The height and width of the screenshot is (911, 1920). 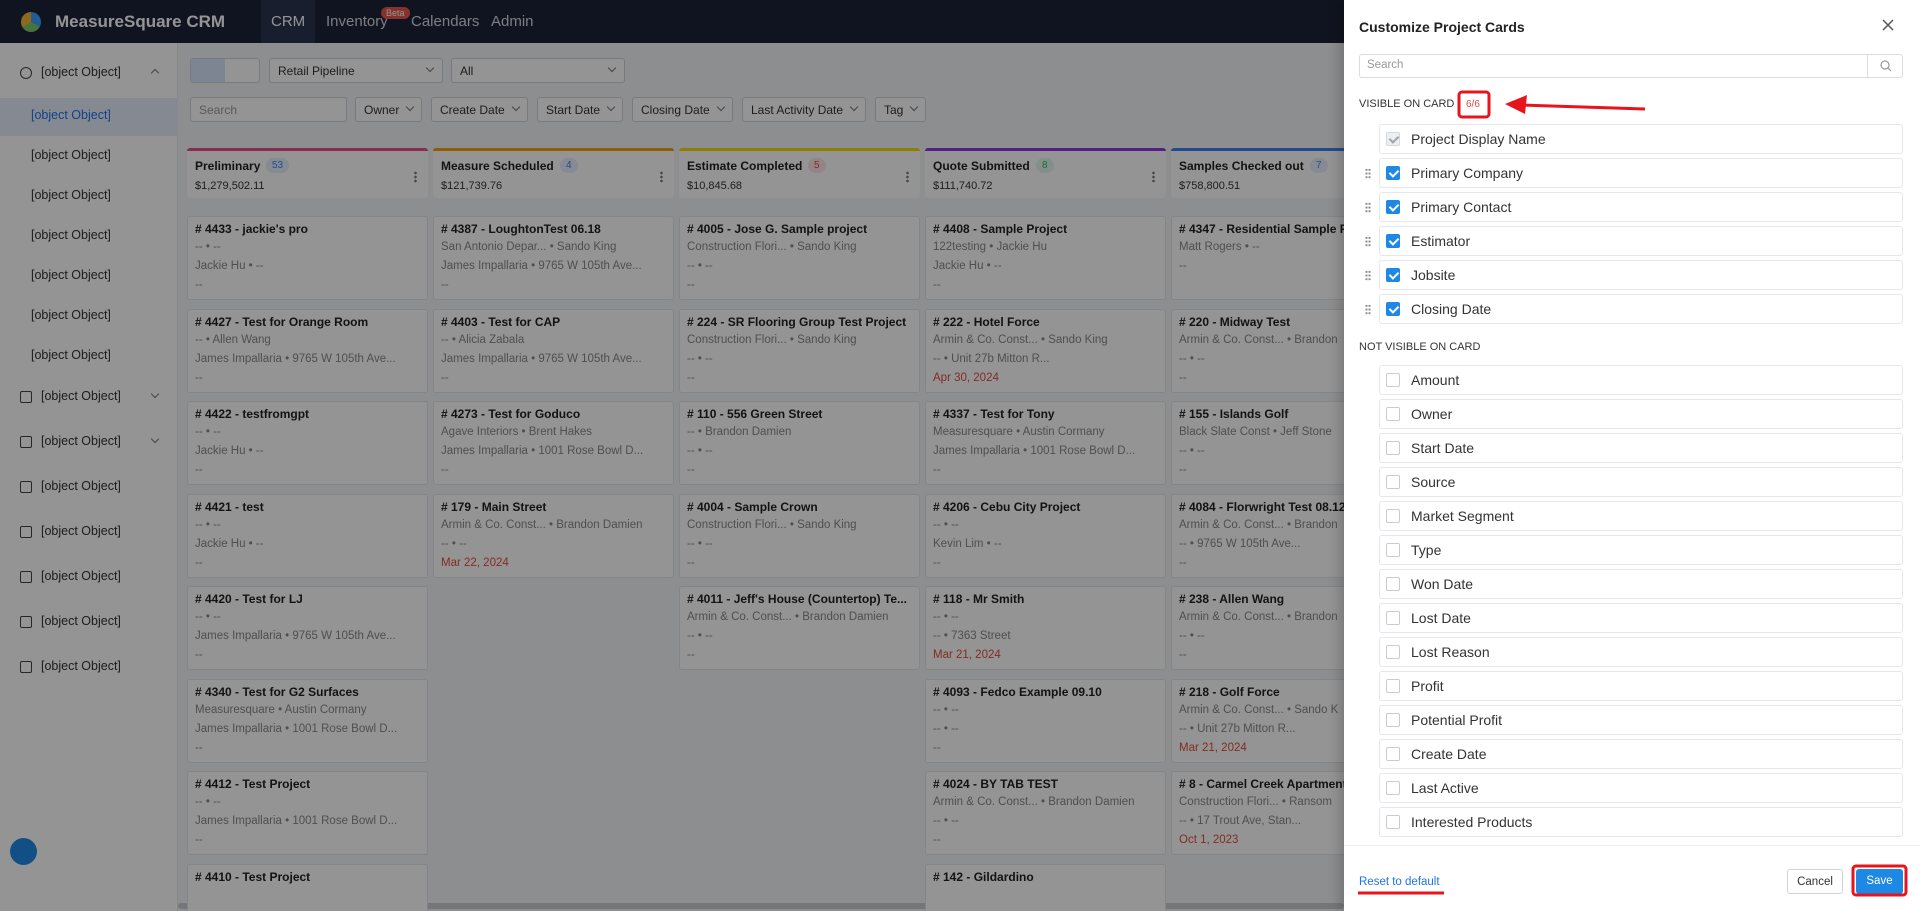 What do you see at coordinates (538, 70) in the screenshot?
I see `scope-select: All` at bounding box center [538, 70].